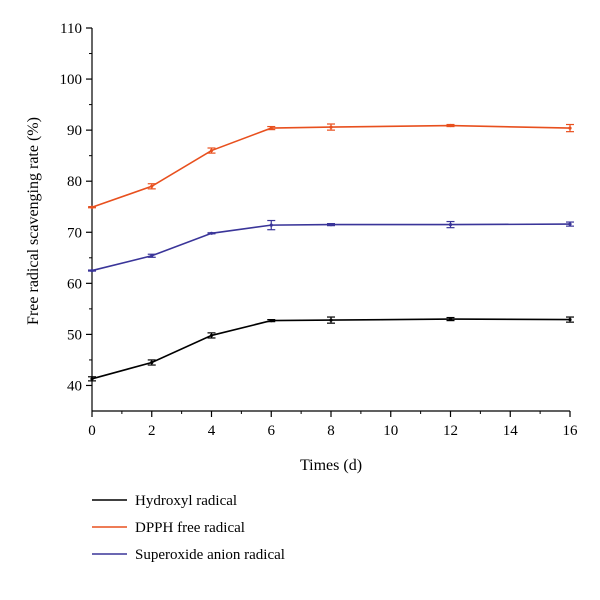  What do you see at coordinates (74, 131) in the screenshot?
I see `y-tick-label: 90` at bounding box center [74, 131].